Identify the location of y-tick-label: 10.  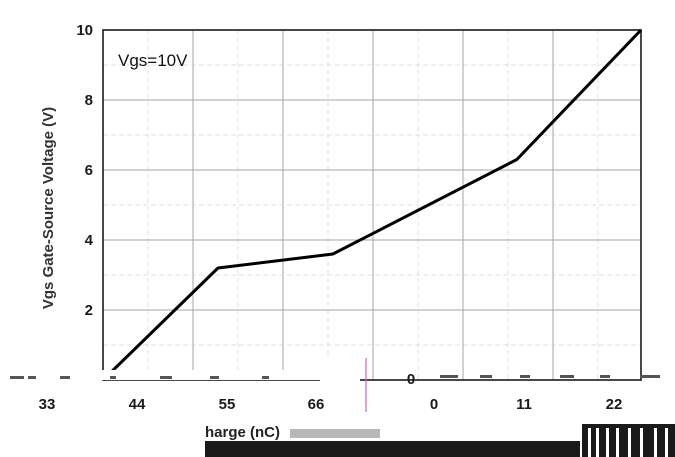
(84, 30).